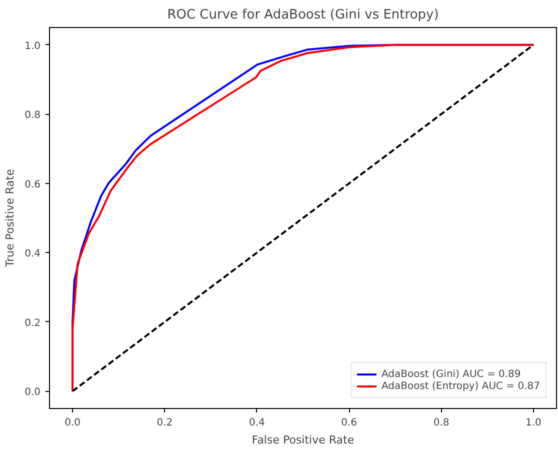  Describe the element at coordinates (32, 323) in the screenshot. I see `y-tick-label: 0.2` at that location.